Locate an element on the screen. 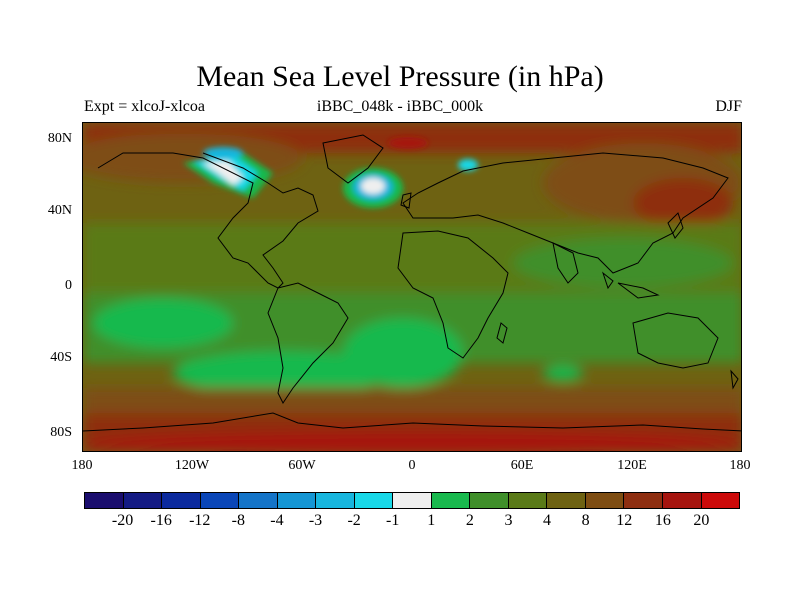 Image resolution: width=800 pixels, height=600 pixels. colorbar-label: 16 is located at coordinates (662, 520).